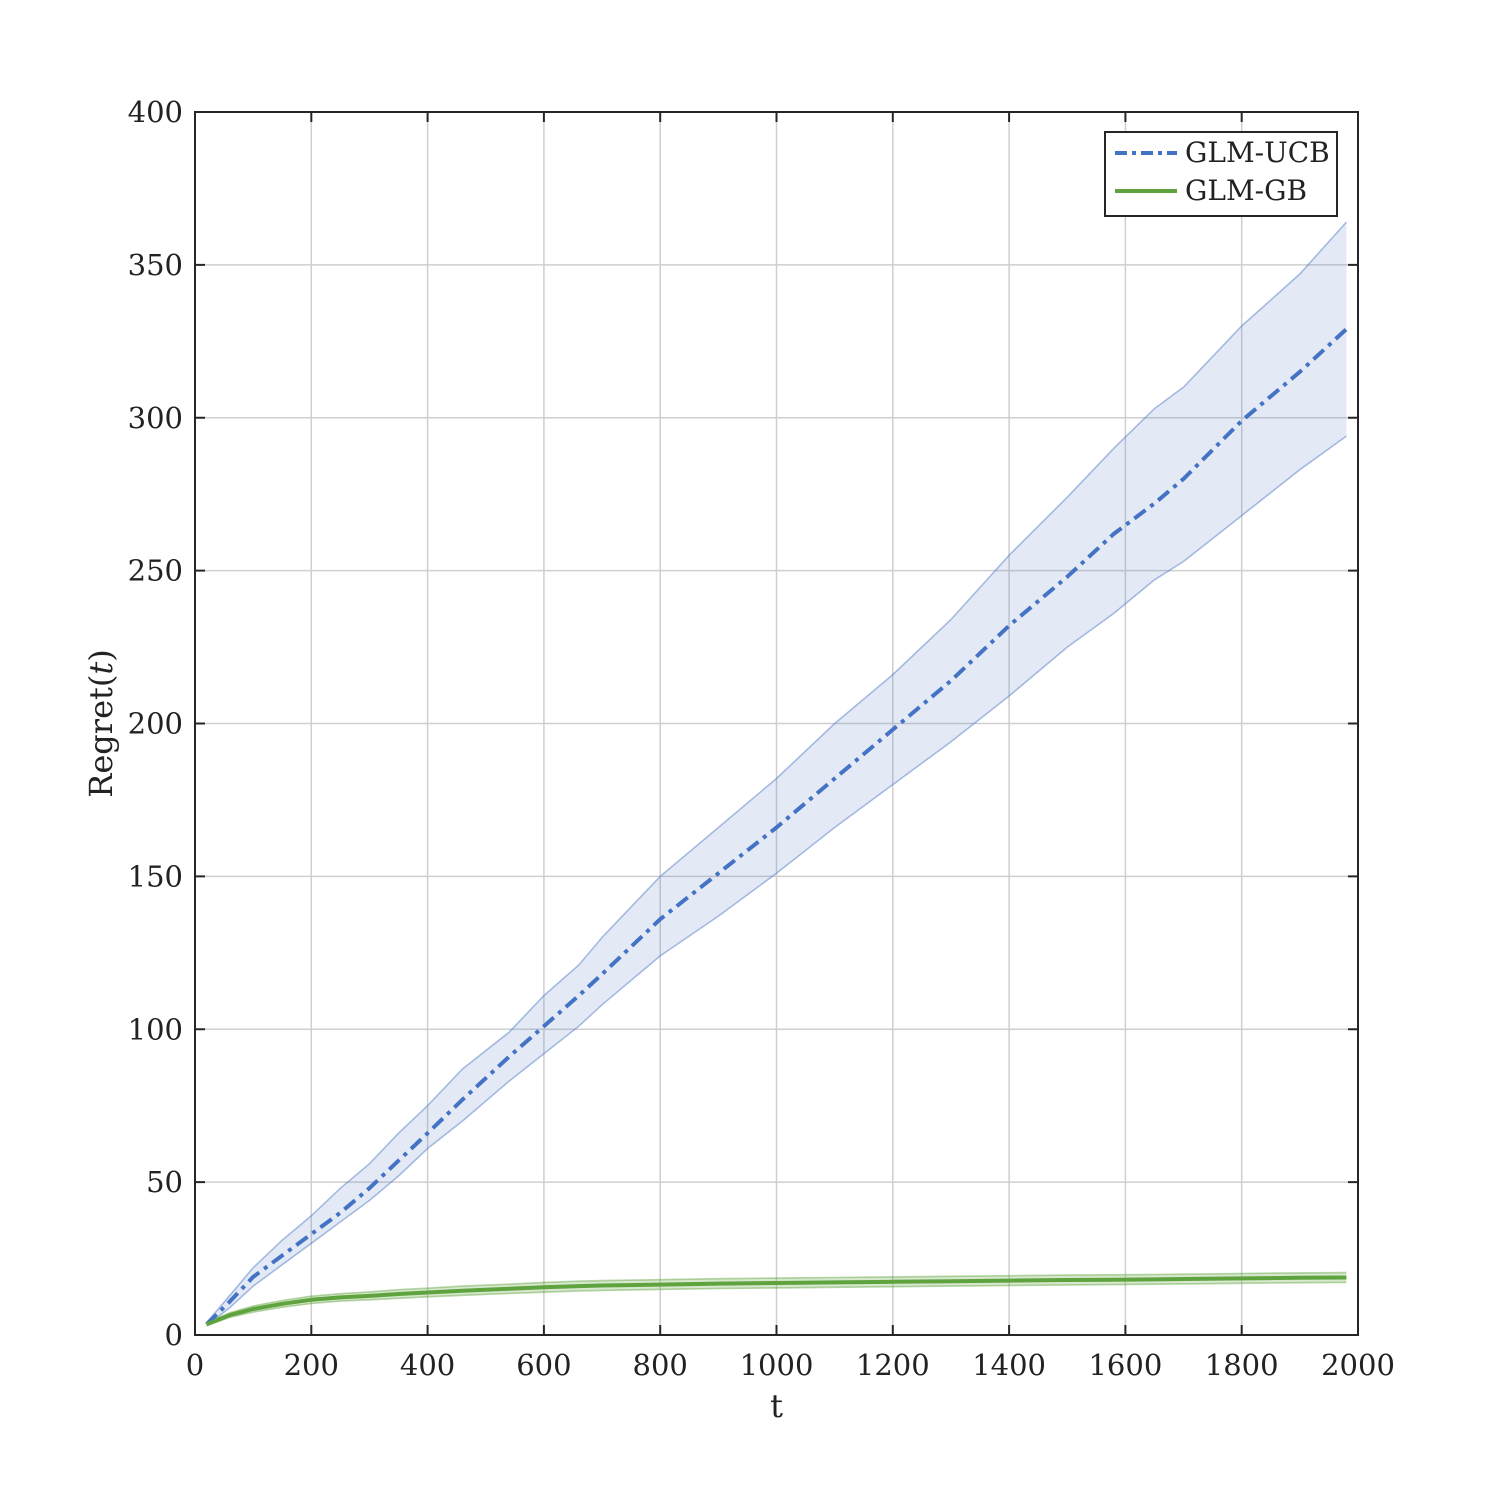 This screenshot has height=1500, width=1500. I want to click on x-axis-title: t, so click(776, 1406).